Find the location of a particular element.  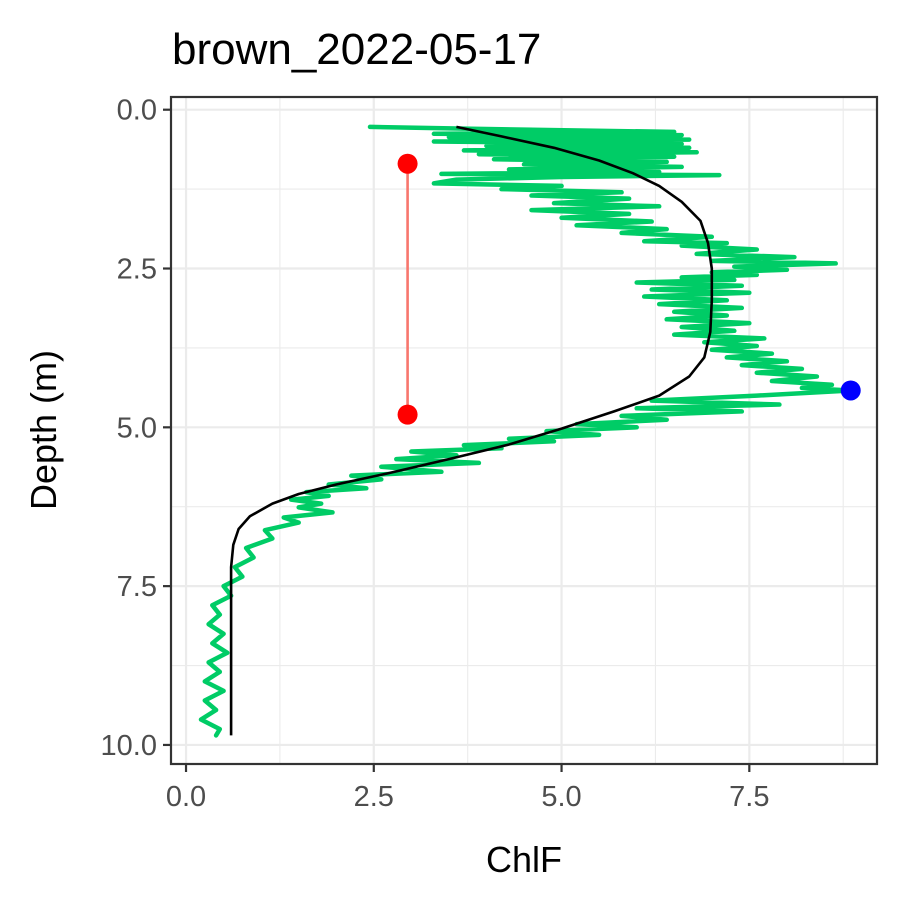

peak-point is located at coordinates (850, 390).